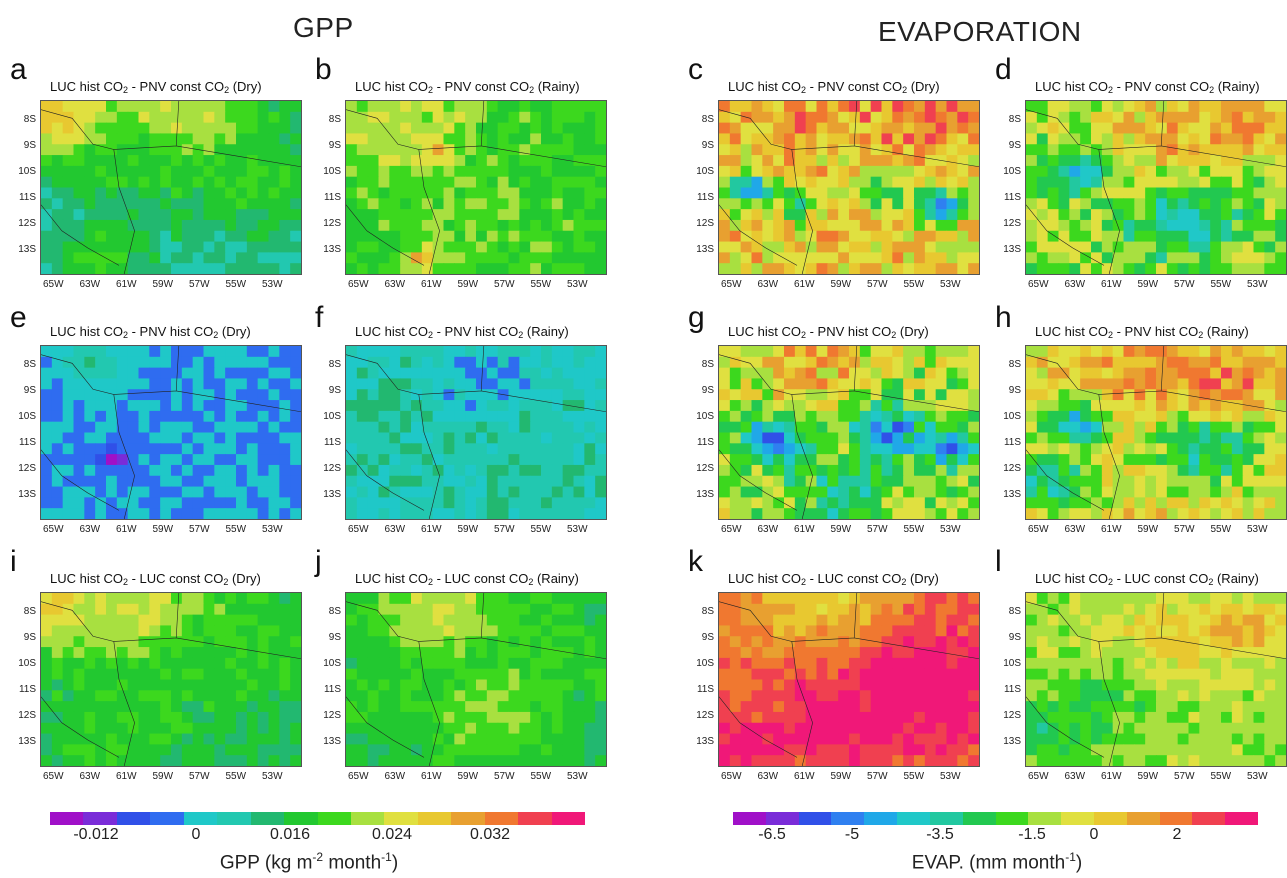 The height and width of the screenshot is (878, 1287). What do you see at coordinates (196, 834) in the screenshot?
I see `gpp-colorbar-tick: 0` at bounding box center [196, 834].